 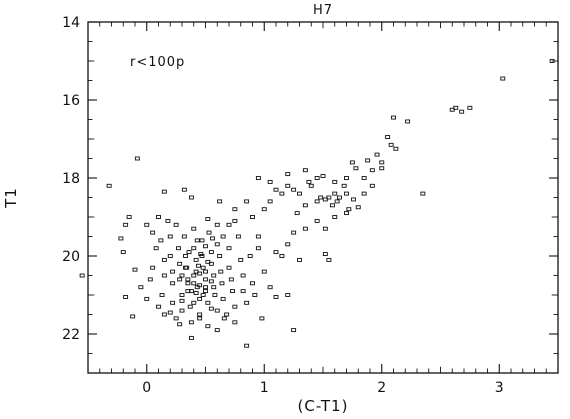 I want to click on x-tick-label: 3, so click(x=499, y=388).